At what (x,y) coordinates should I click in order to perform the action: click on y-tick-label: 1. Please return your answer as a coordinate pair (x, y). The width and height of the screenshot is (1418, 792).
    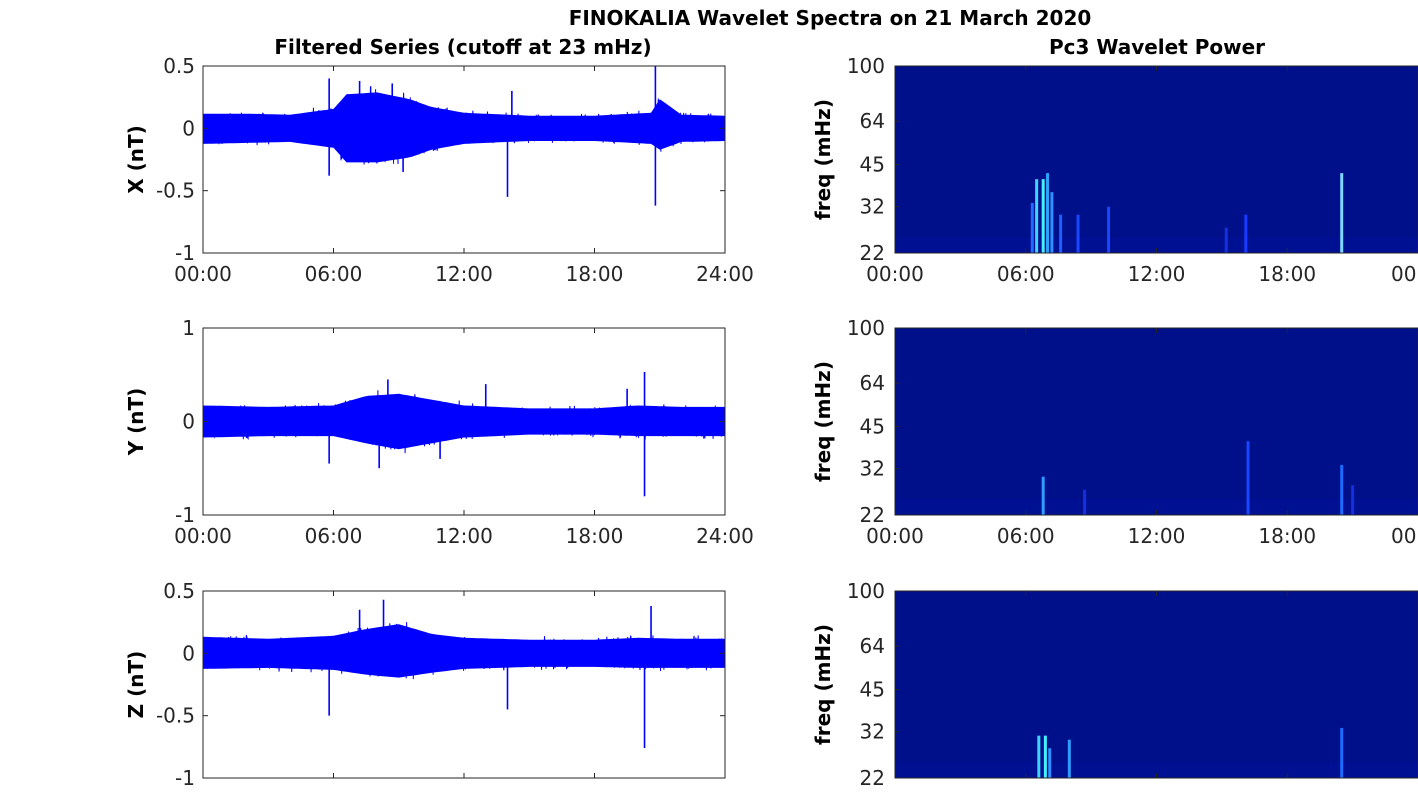
    Looking at the image, I should click on (188, 328).